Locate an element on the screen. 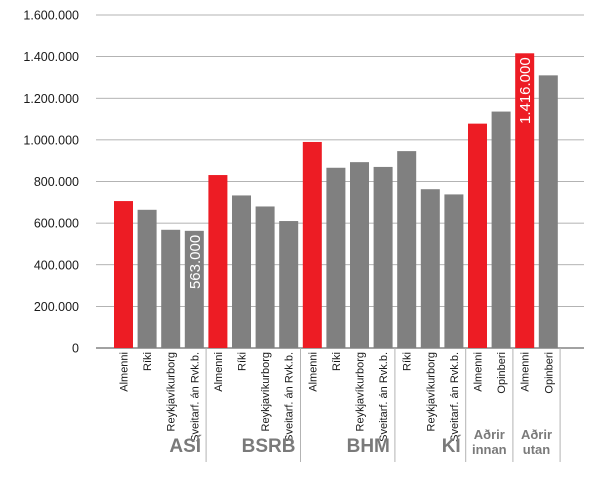 This screenshot has height=488, width=597. group-label: BSRB is located at coordinates (269, 446).